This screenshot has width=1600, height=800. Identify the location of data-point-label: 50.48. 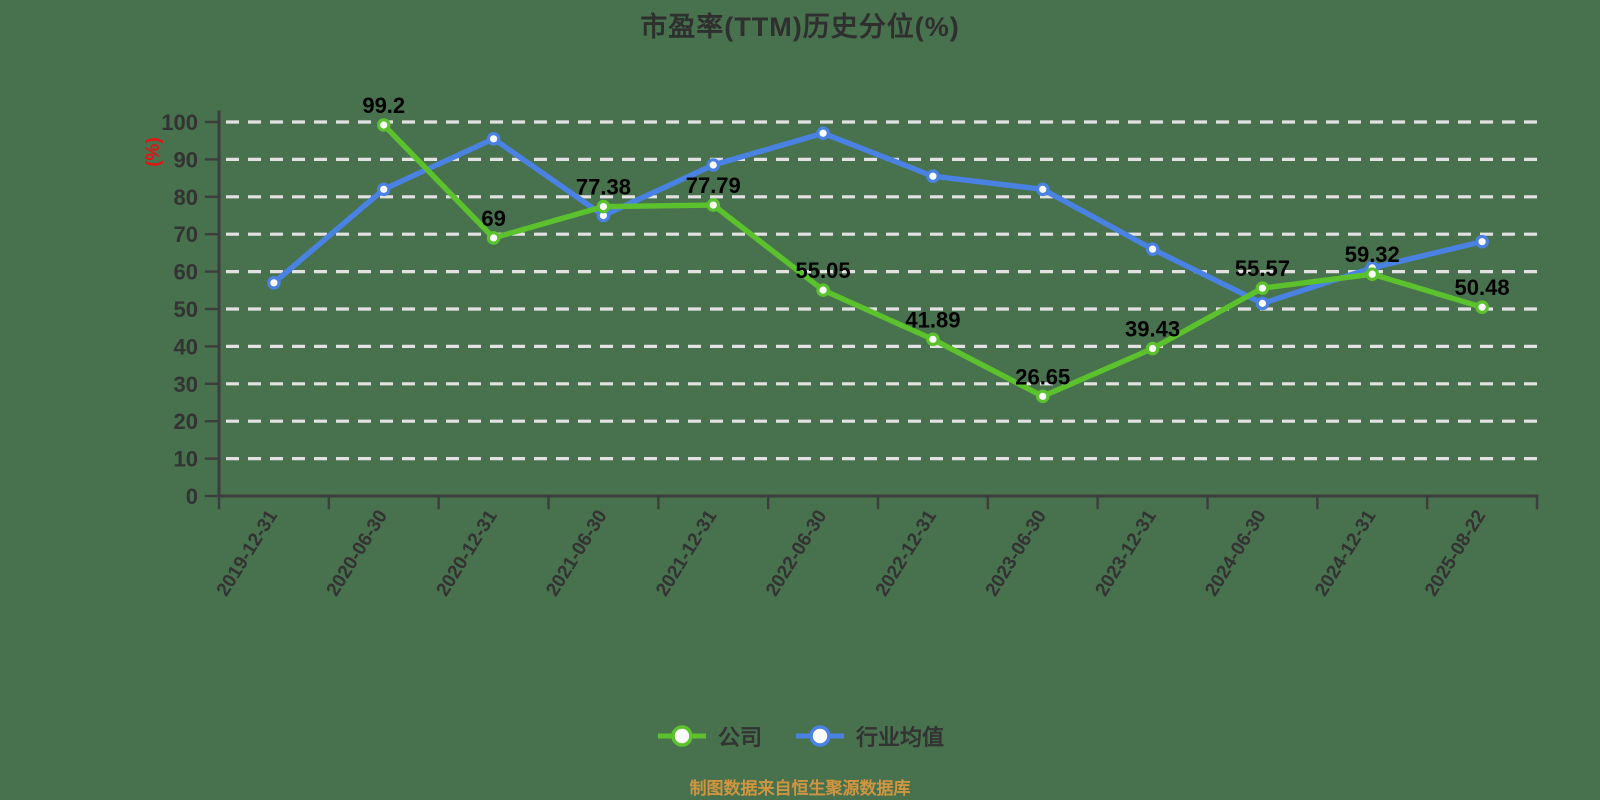
(1482, 287).